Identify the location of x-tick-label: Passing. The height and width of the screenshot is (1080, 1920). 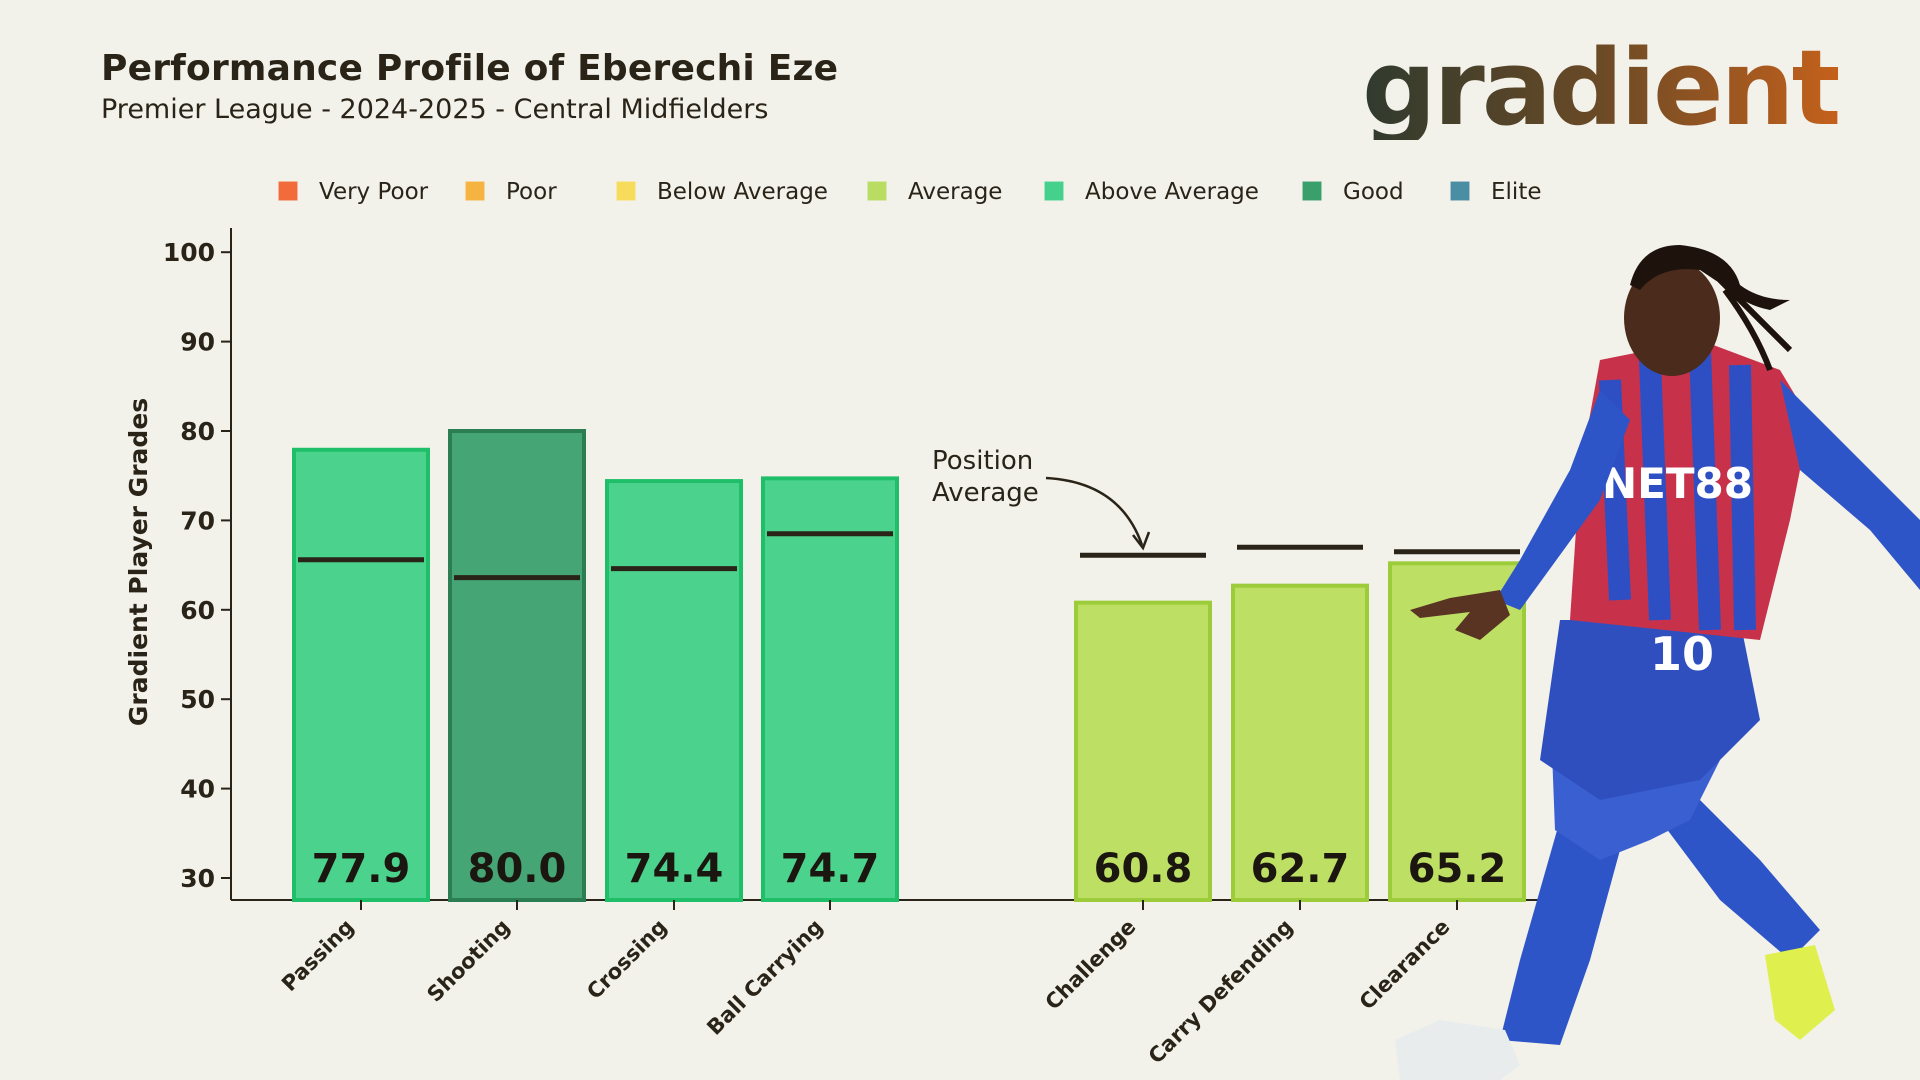
(317, 955).